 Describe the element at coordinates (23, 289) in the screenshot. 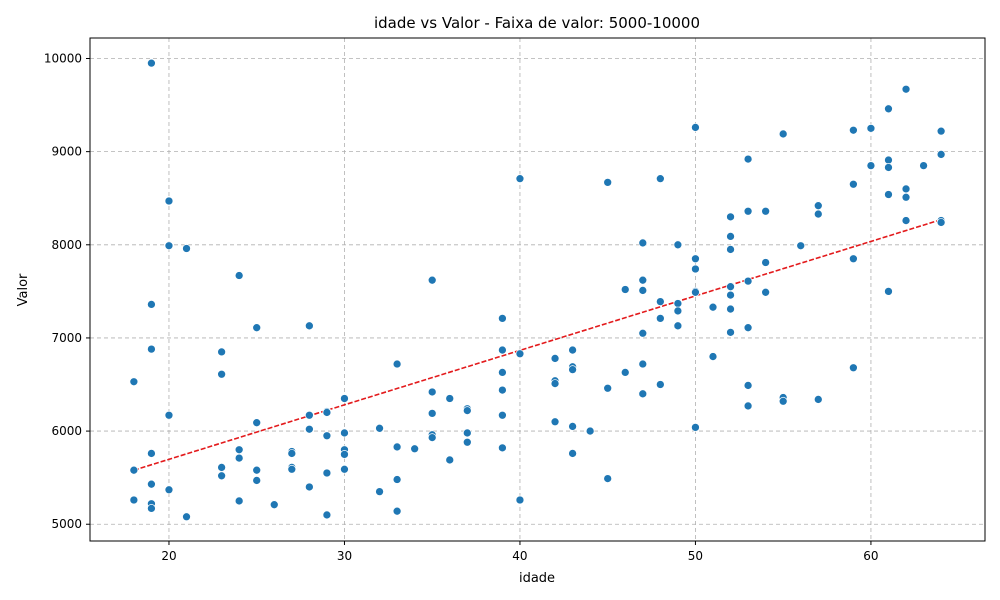

I see `y-axis-label: Valor` at that location.